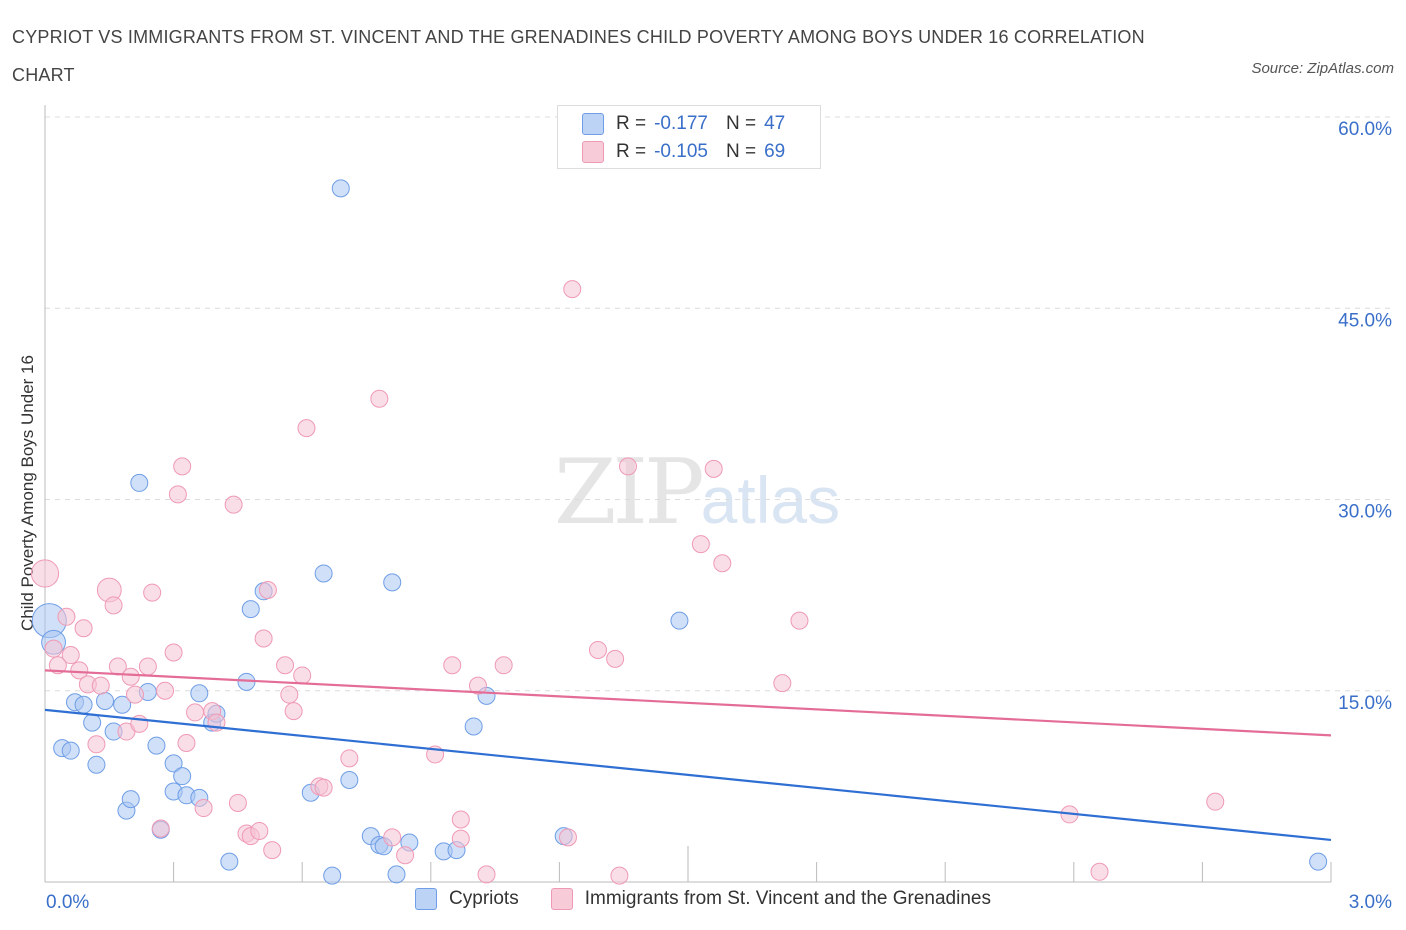  I want to click on y-tick-label: 30.0%, so click(1365, 512).